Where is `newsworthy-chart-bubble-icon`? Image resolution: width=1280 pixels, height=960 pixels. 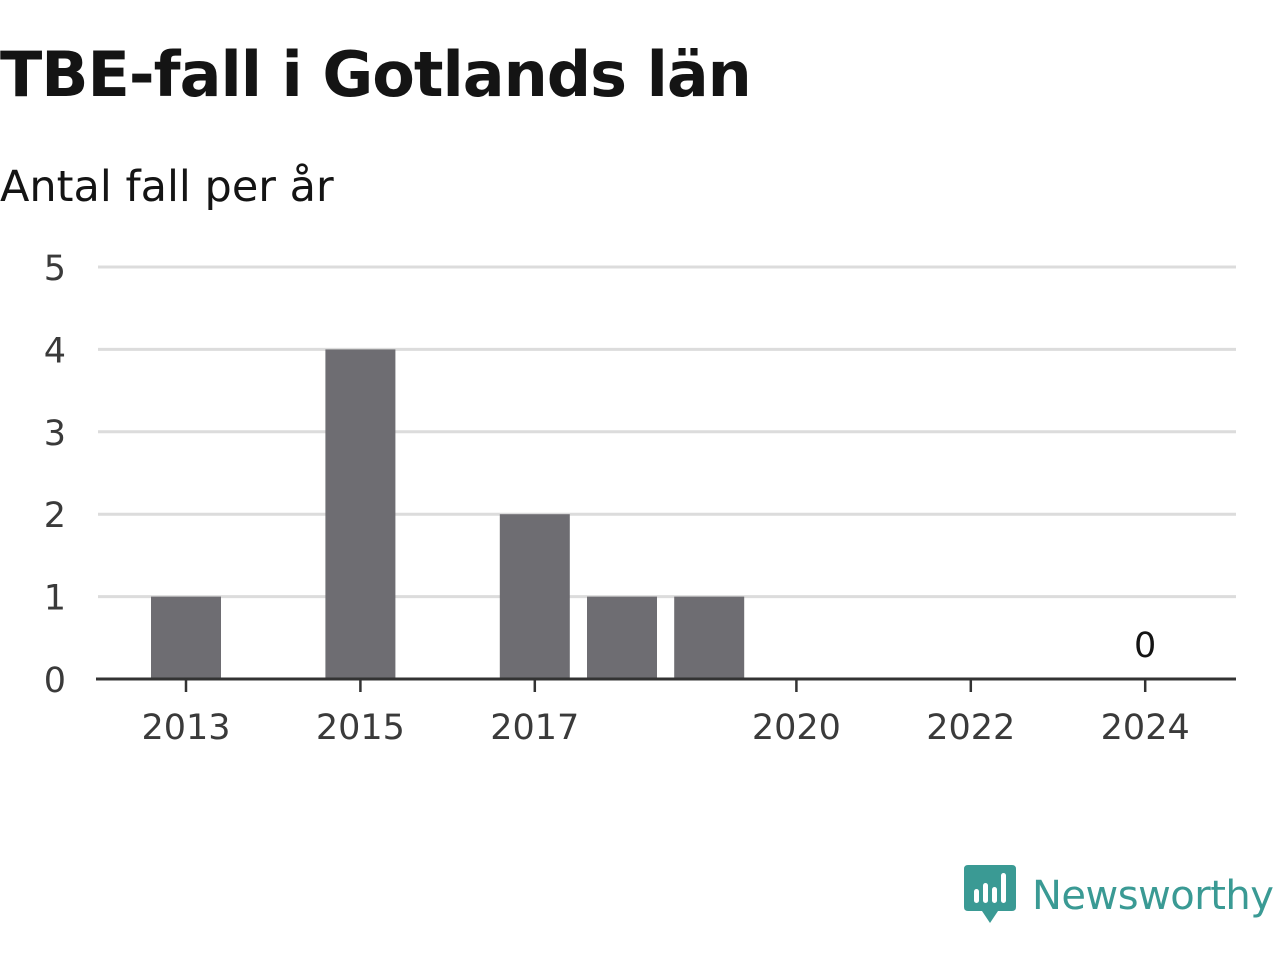
newsworthy-chart-bubble-icon is located at coordinates (990, 894).